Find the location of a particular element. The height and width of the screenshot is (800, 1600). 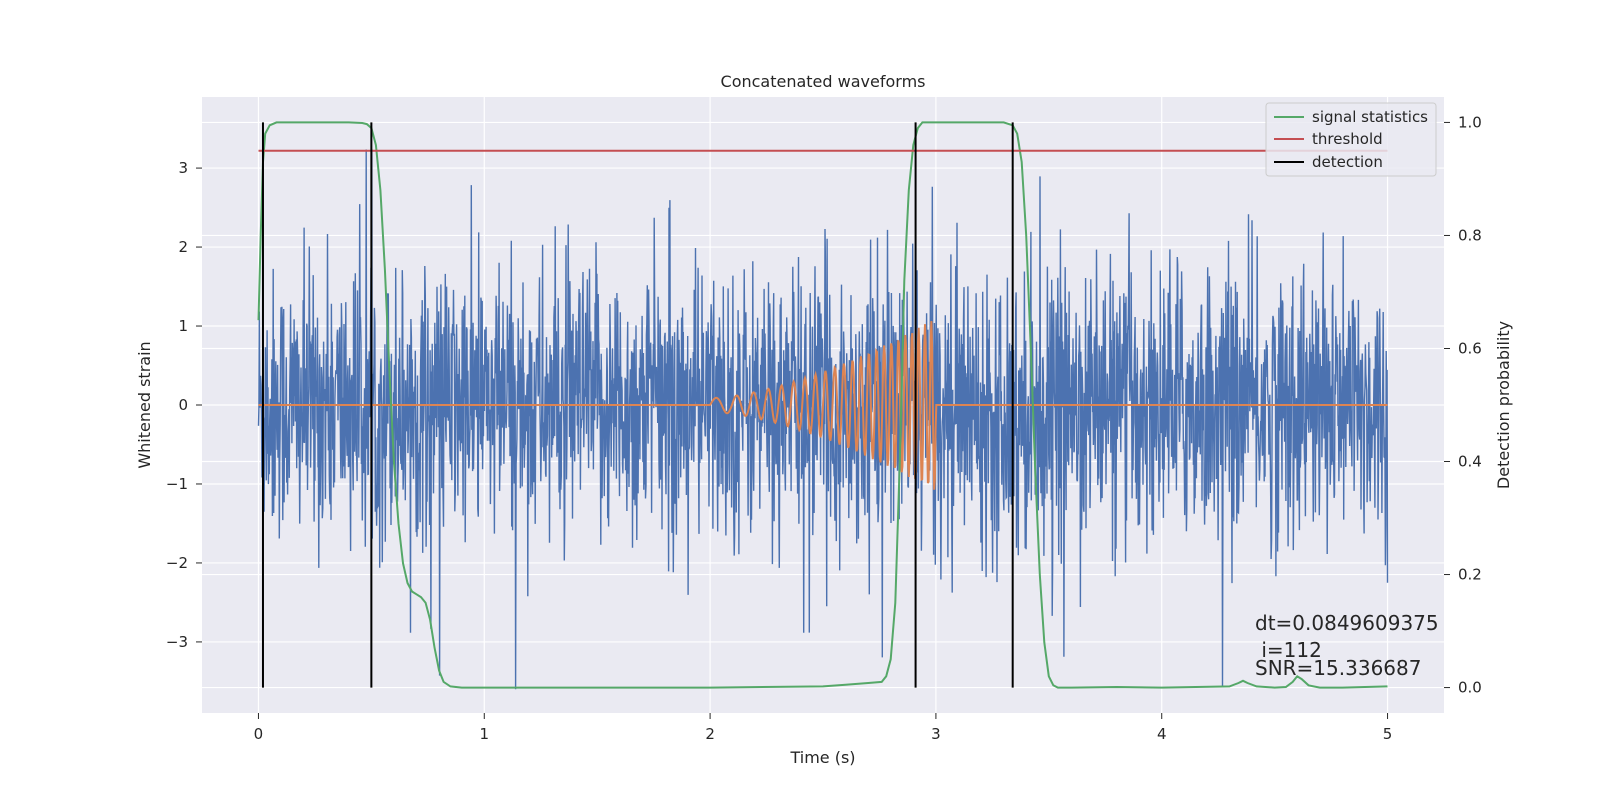

y2-tick-label: 0.4 is located at coordinates (1470, 462).